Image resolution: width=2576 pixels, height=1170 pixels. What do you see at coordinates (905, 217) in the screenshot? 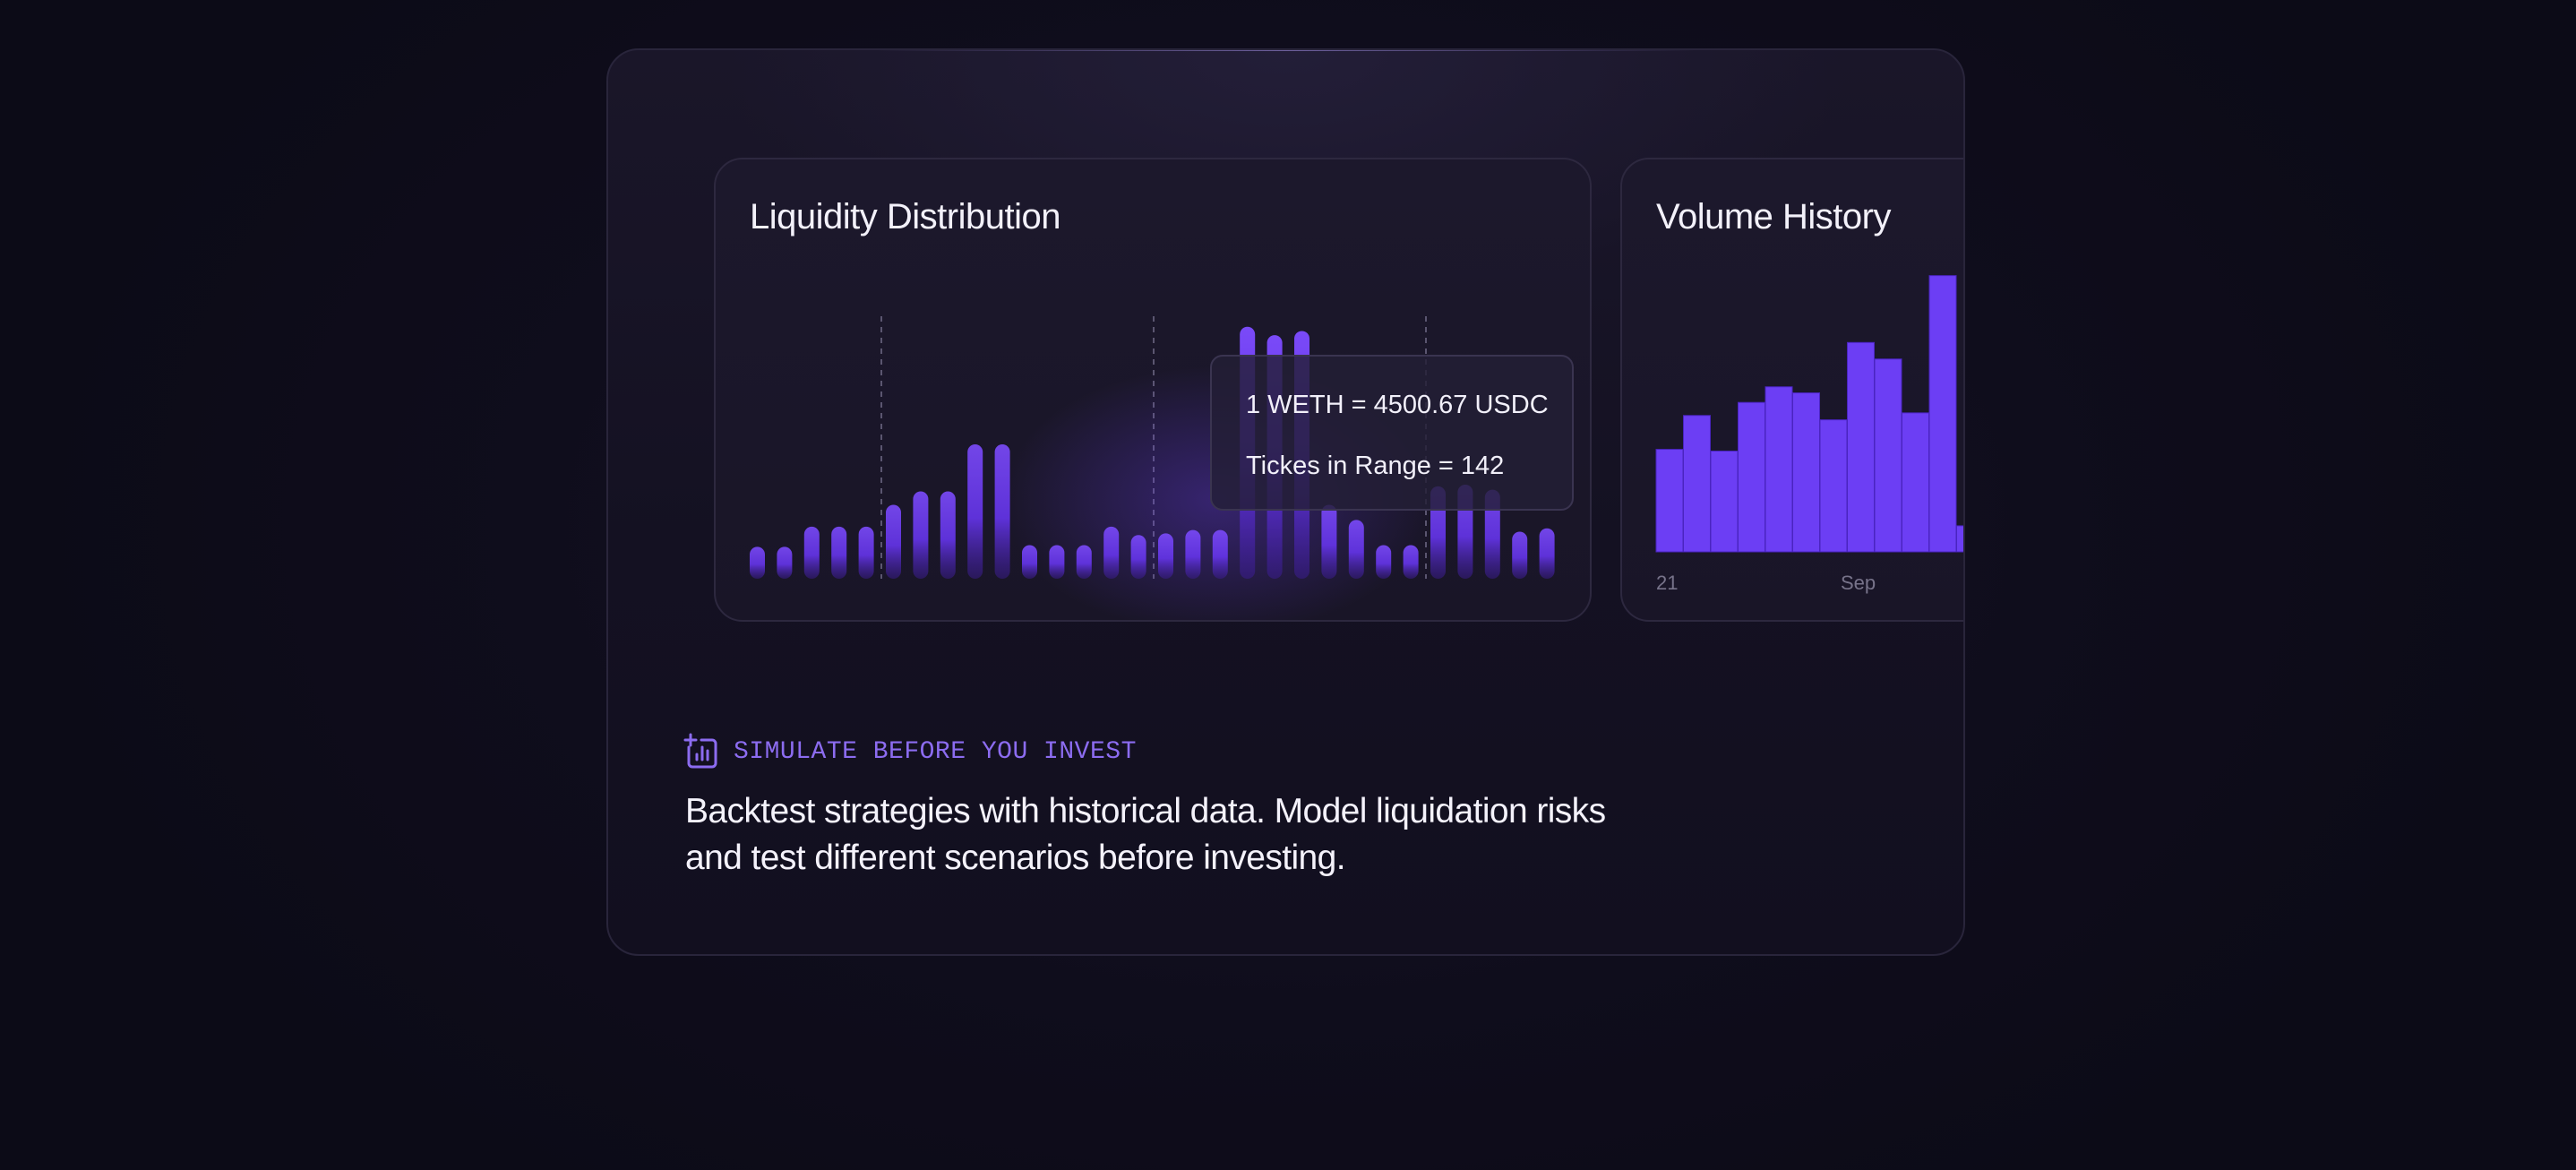
I see `liquidity-chart-title: Liquidity Distribution` at bounding box center [905, 217].